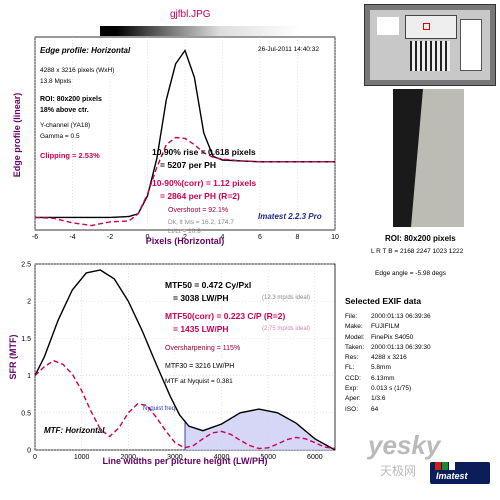  What do you see at coordinates (77, 70) in the screenshot?
I see `info-0: 4288 x 3216 pixels (WxH)` at bounding box center [77, 70].